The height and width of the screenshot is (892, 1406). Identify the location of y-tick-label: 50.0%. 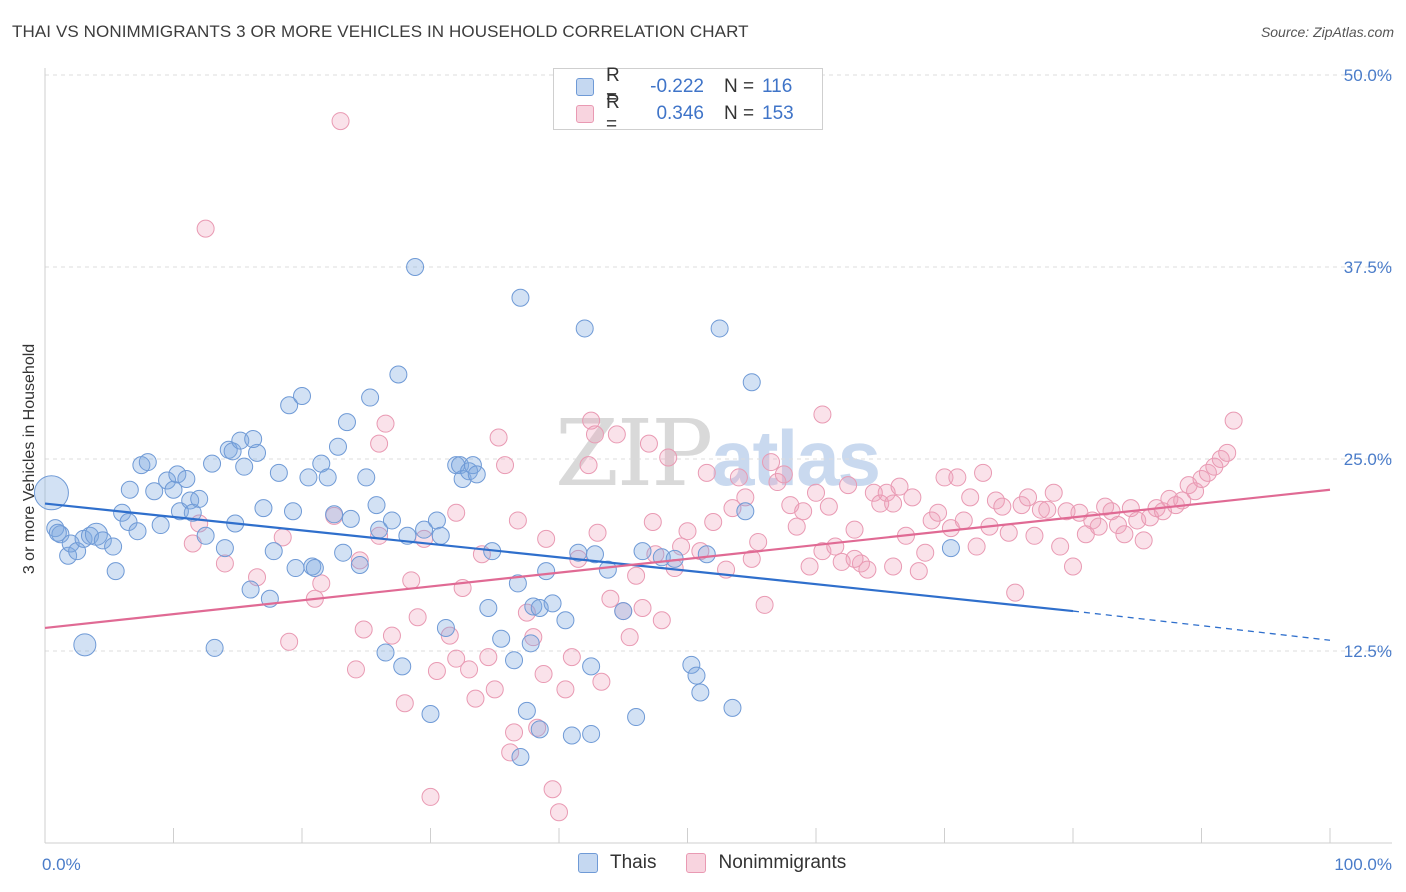
(1368, 75).